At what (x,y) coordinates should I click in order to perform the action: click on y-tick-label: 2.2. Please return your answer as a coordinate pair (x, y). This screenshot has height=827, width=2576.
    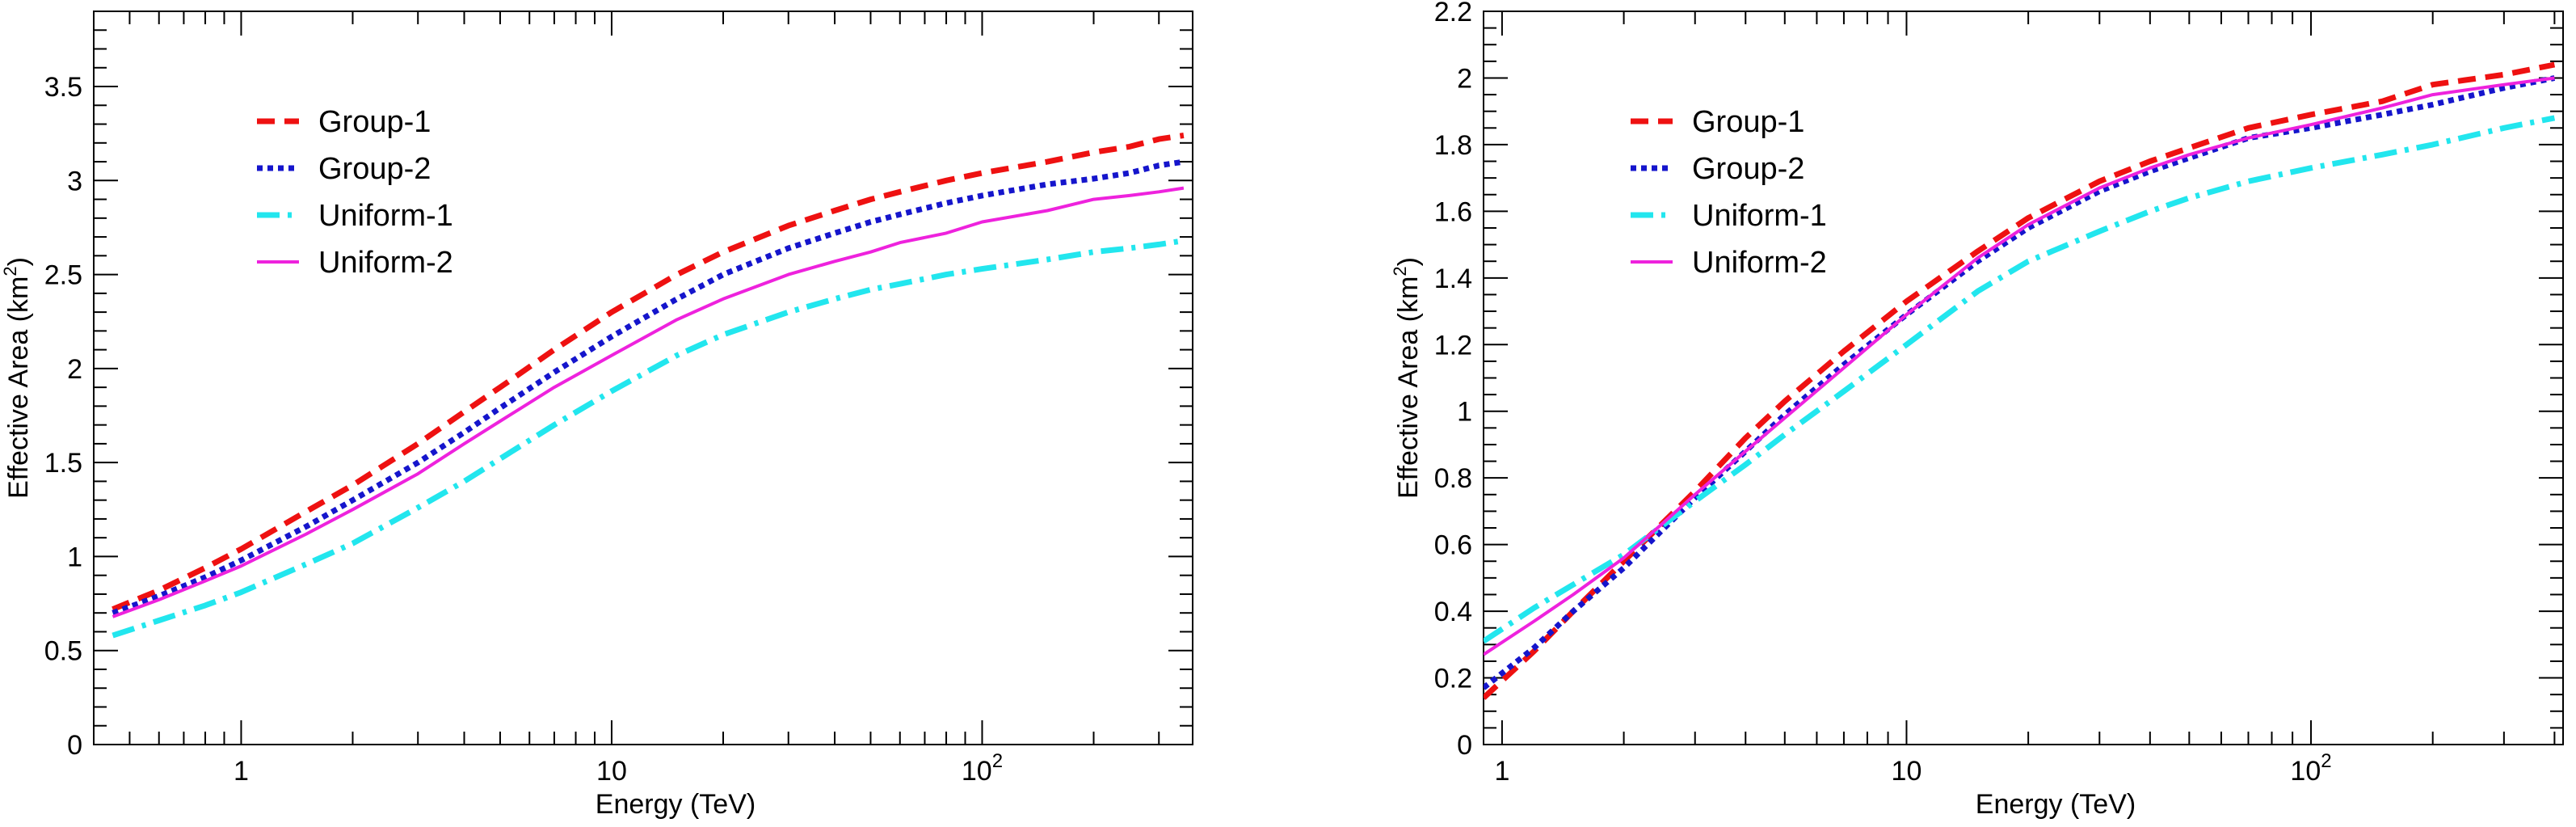
    Looking at the image, I should click on (1453, 13).